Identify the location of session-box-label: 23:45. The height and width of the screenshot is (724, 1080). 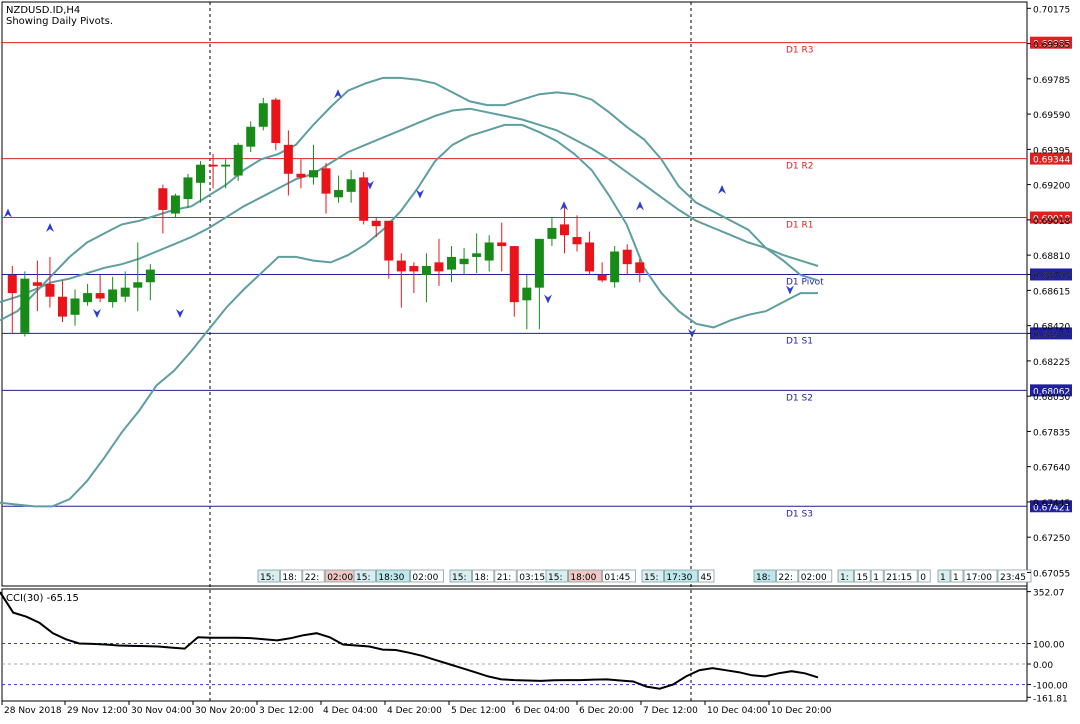
(1013, 578).